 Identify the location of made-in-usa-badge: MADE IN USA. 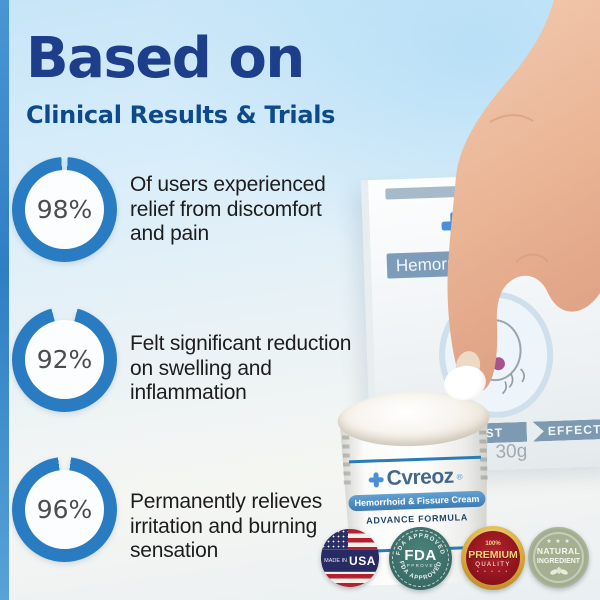
(350, 558).